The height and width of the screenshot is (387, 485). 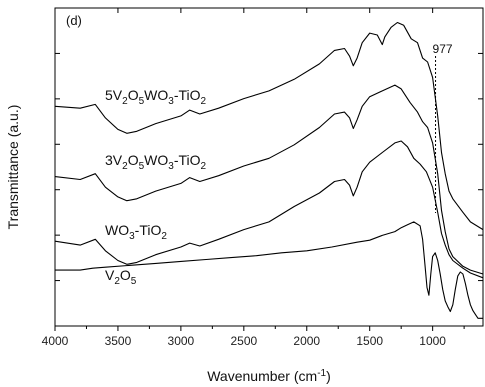 What do you see at coordinates (443, 49) in the screenshot?
I see `annotation-label-977: 977` at bounding box center [443, 49].